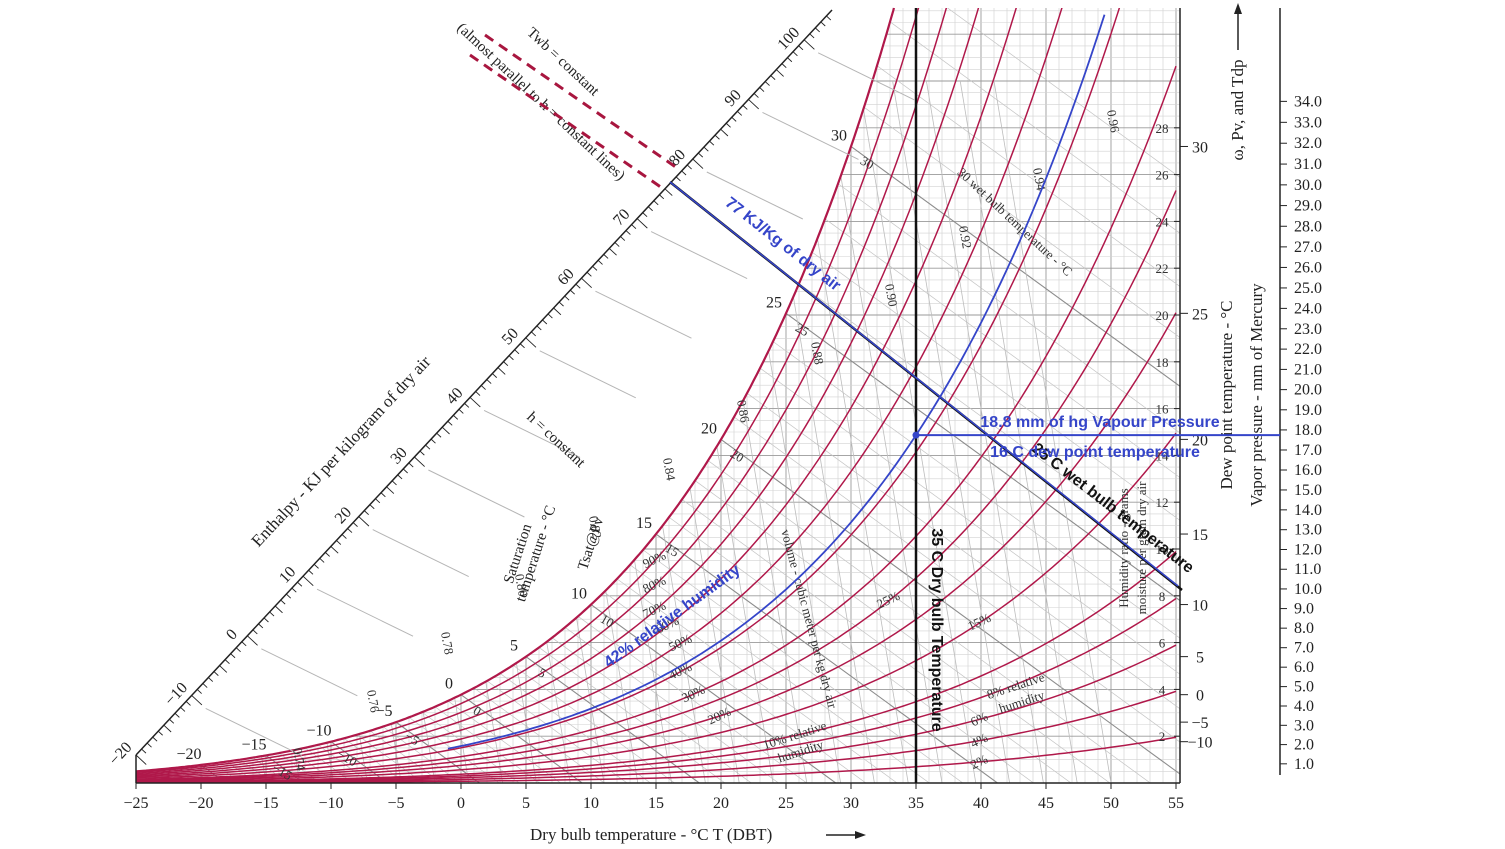 This screenshot has width=1505, height=849. What do you see at coordinates (979, 622) in the screenshot?
I see `rh-label: 15%` at bounding box center [979, 622].